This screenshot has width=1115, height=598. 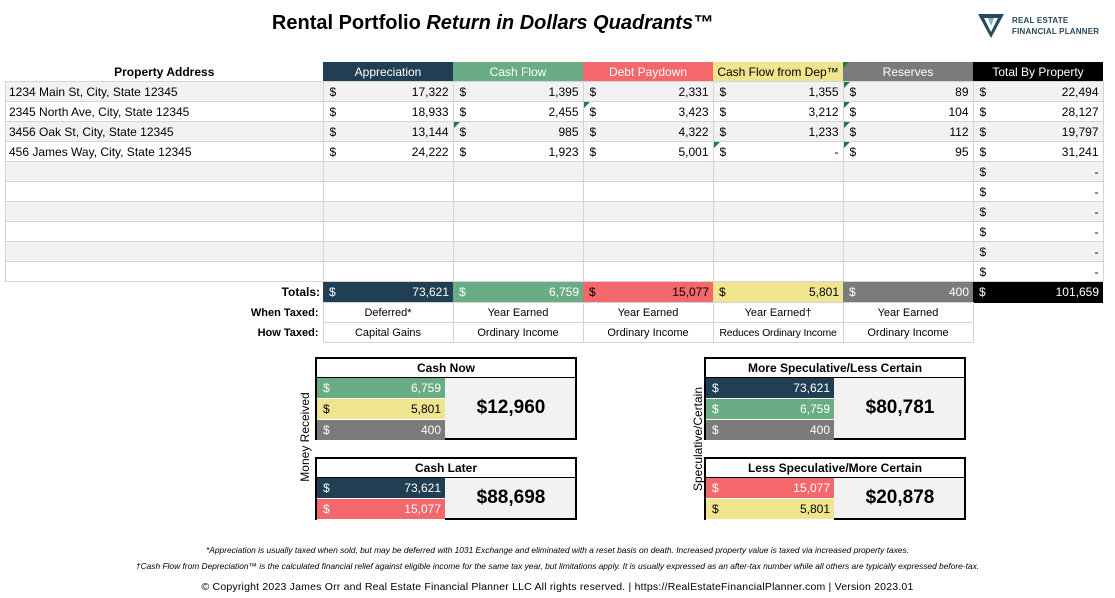 What do you see at coordinates (388, 332) in the screenshot?
I see `how-taxed-appreciation: Capital Gains` at bounding box center [388, 332].